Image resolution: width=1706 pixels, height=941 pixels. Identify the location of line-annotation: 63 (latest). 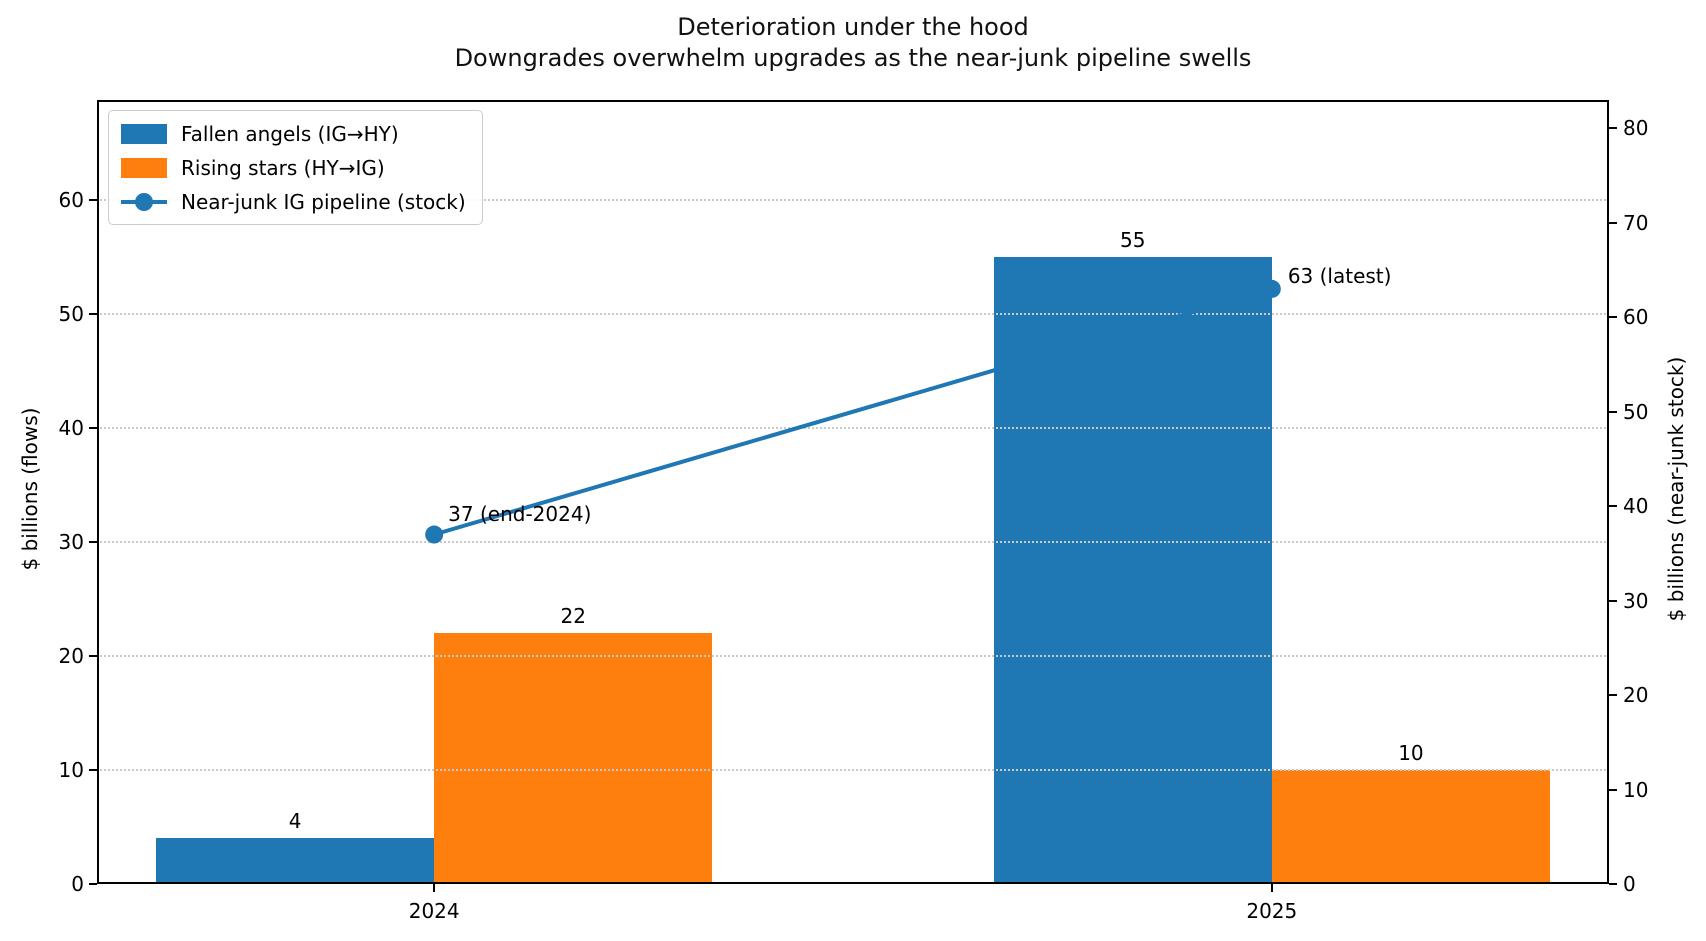
(1339, 275).